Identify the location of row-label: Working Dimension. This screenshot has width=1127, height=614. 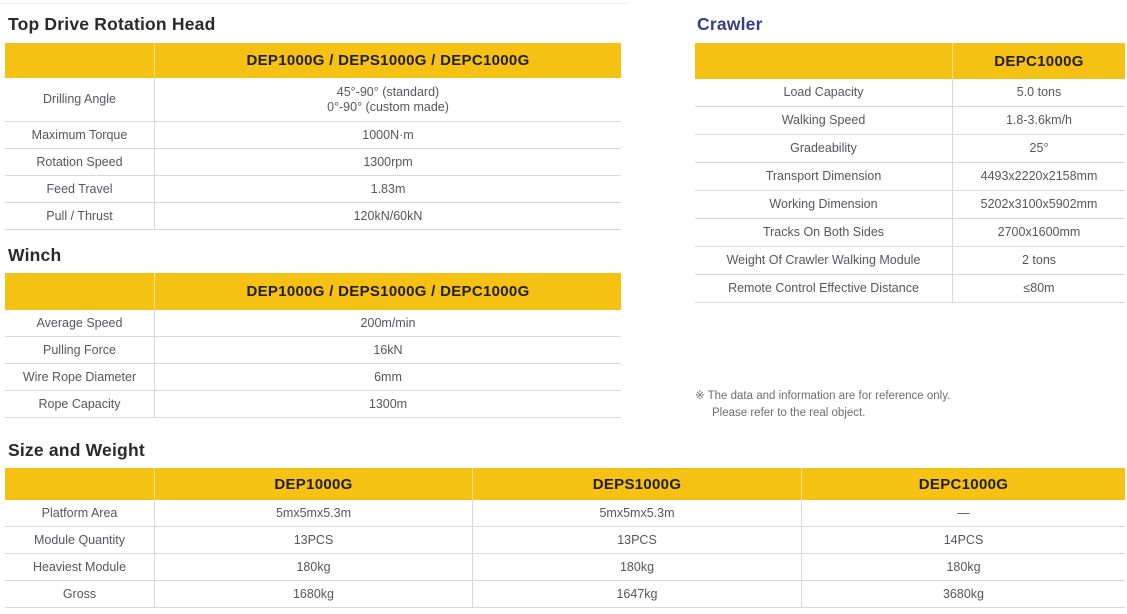
(824, 204).